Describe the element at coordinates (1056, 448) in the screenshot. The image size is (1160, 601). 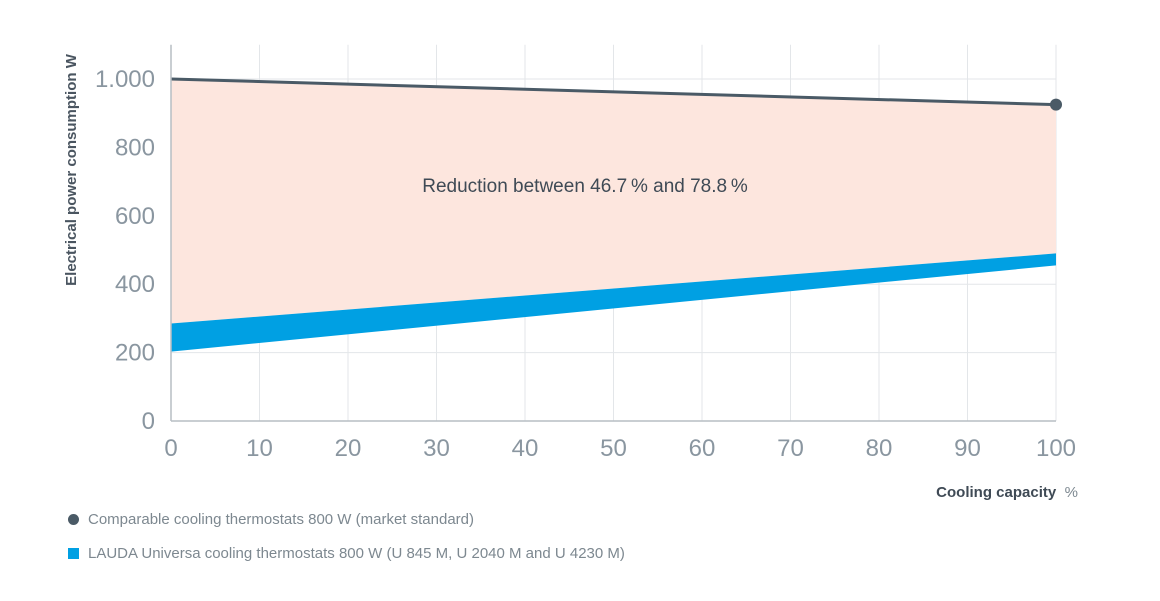
I see `x-tick-label: 100` at that location.